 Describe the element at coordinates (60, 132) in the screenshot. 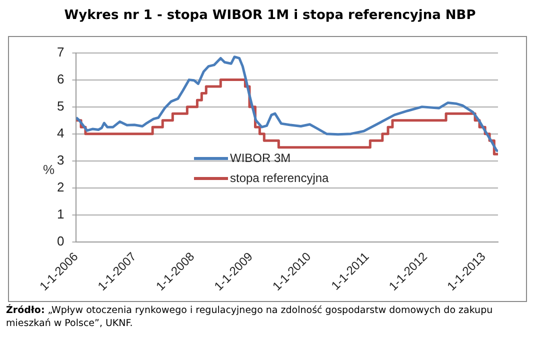

I see `y-tick-label: 4` at that location.